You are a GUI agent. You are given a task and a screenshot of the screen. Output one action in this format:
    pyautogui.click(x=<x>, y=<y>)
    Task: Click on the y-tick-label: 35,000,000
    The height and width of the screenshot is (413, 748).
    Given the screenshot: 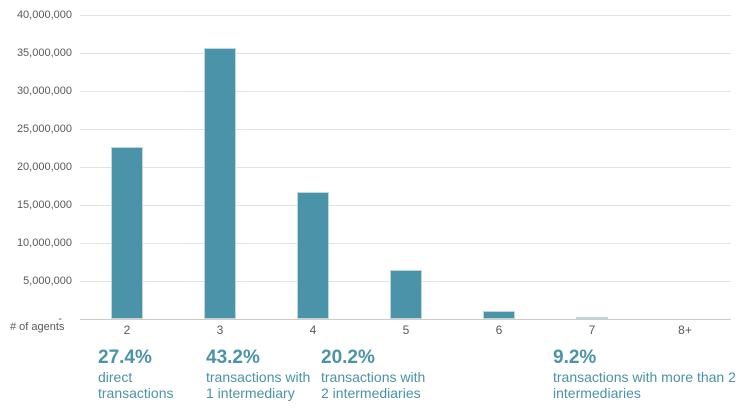 What is the action you would take?
    pyautogui.click(x=44, y=53)
    